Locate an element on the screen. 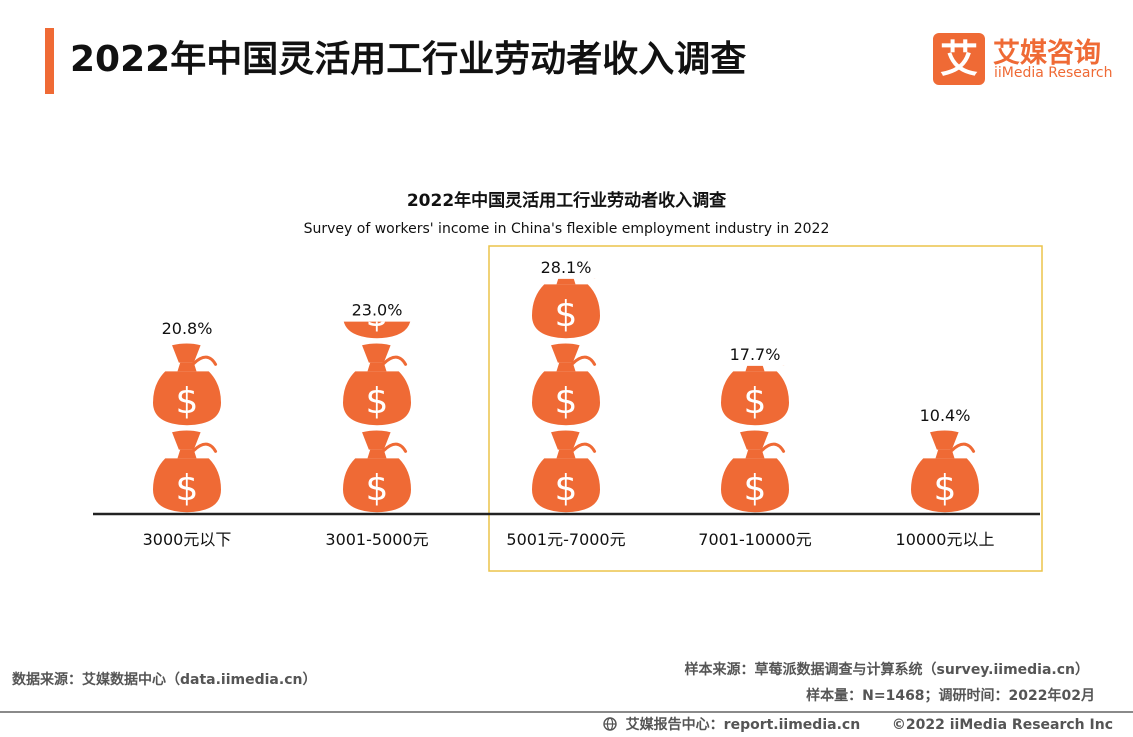 This screenshot has height=737, width=1133. category-label: 10000元以上 is located at coordinates (945, 539).